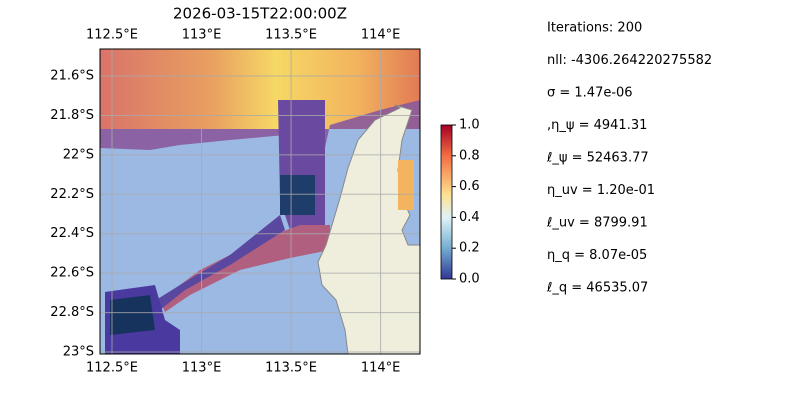  I want to click on y-tick-label: 22.4°S, so click(72, 233).